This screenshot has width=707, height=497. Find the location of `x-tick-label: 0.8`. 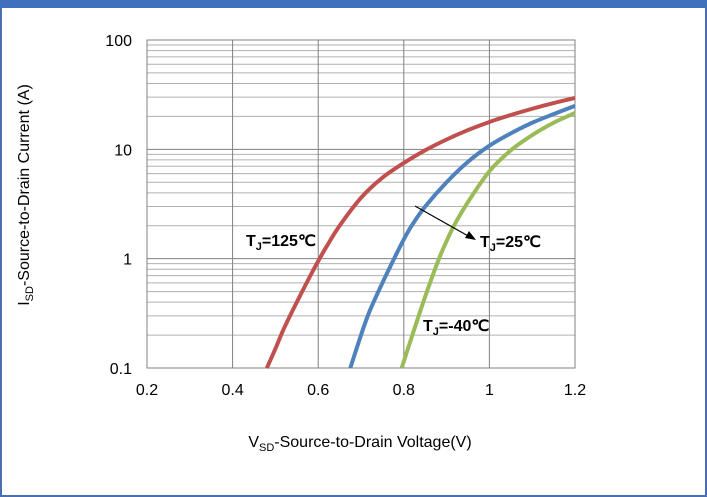

x-tick-label: 0.8 is located at coordinates (404, 390).